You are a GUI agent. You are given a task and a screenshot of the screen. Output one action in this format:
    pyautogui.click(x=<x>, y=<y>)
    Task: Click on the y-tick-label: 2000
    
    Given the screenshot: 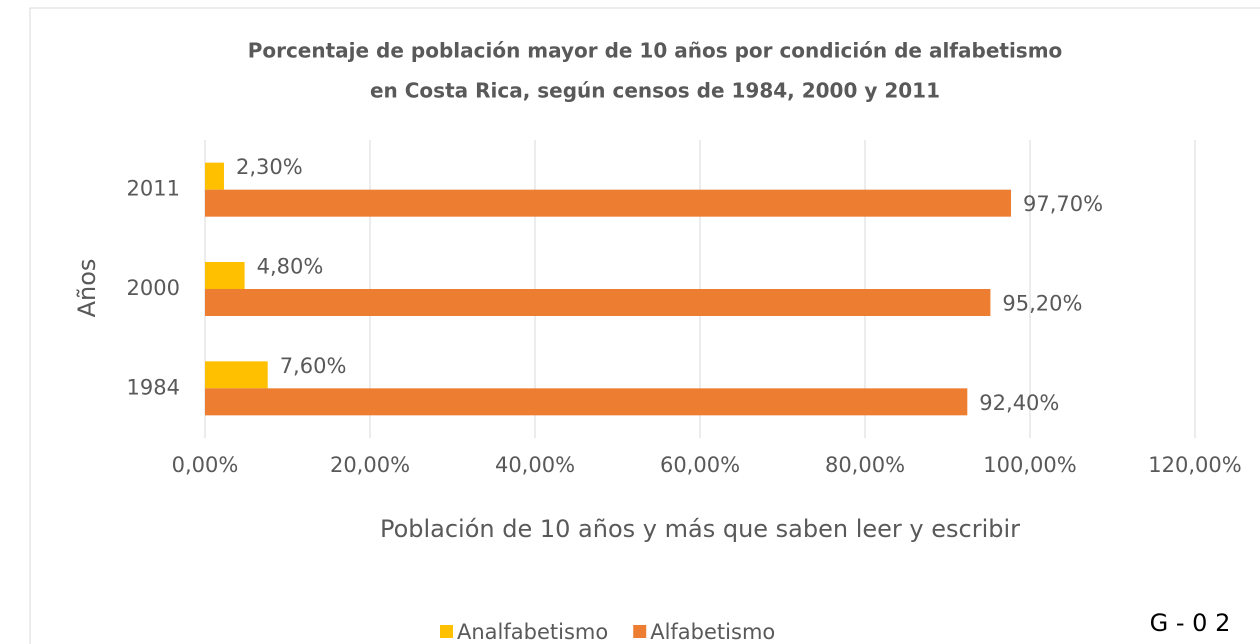 What is the action you would take?
    pyautogui.click(x=153, y=288)
    